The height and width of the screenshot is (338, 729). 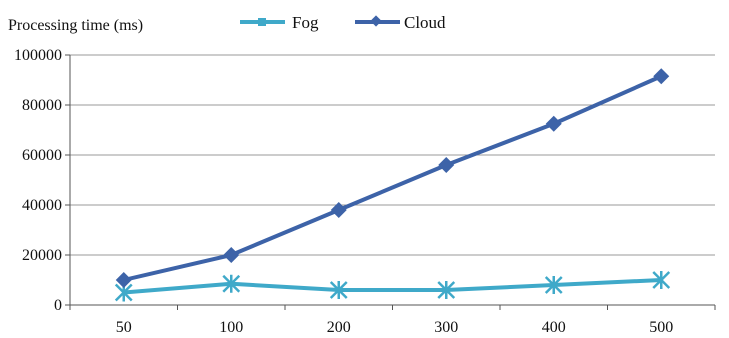 What do you see at coordinates (42, 255) in the screenshot?
I see `y-tick-label: 20000` at bounding box center [42, 255].